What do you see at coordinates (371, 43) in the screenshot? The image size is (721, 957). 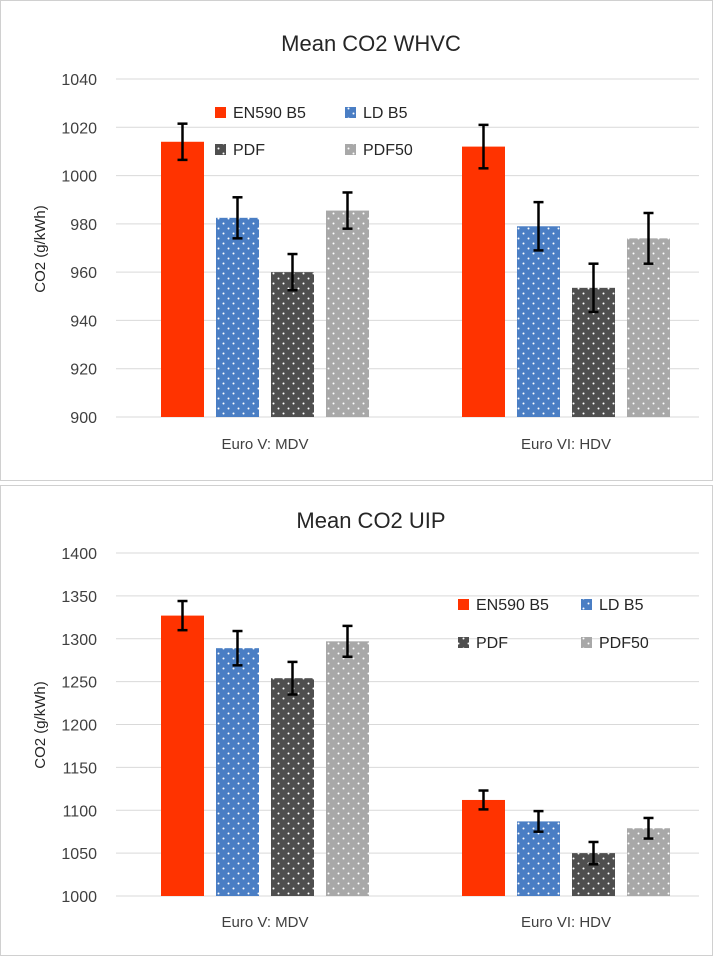 I see `chart-title: Mean CO2 WHVC` at bounding box center [371, 43].